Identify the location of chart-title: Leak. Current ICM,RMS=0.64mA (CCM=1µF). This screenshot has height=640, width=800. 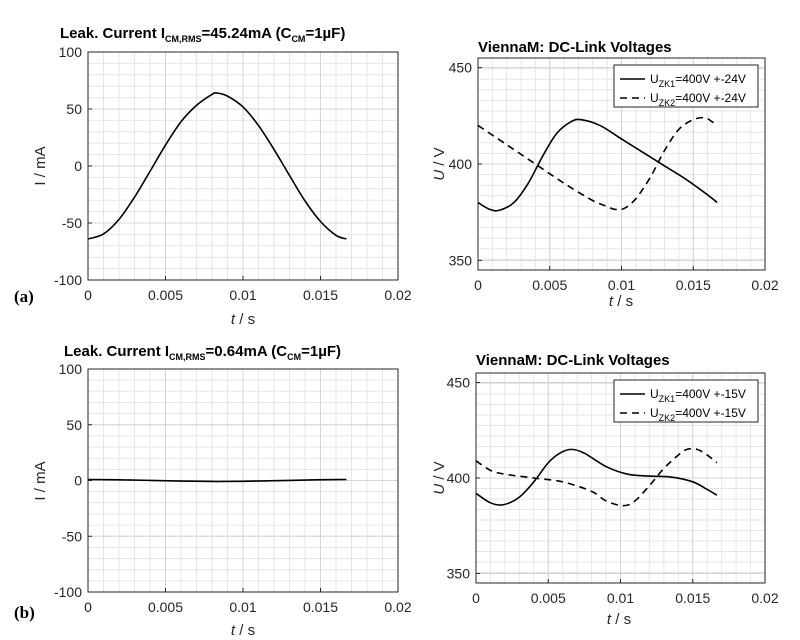
(202, 352).